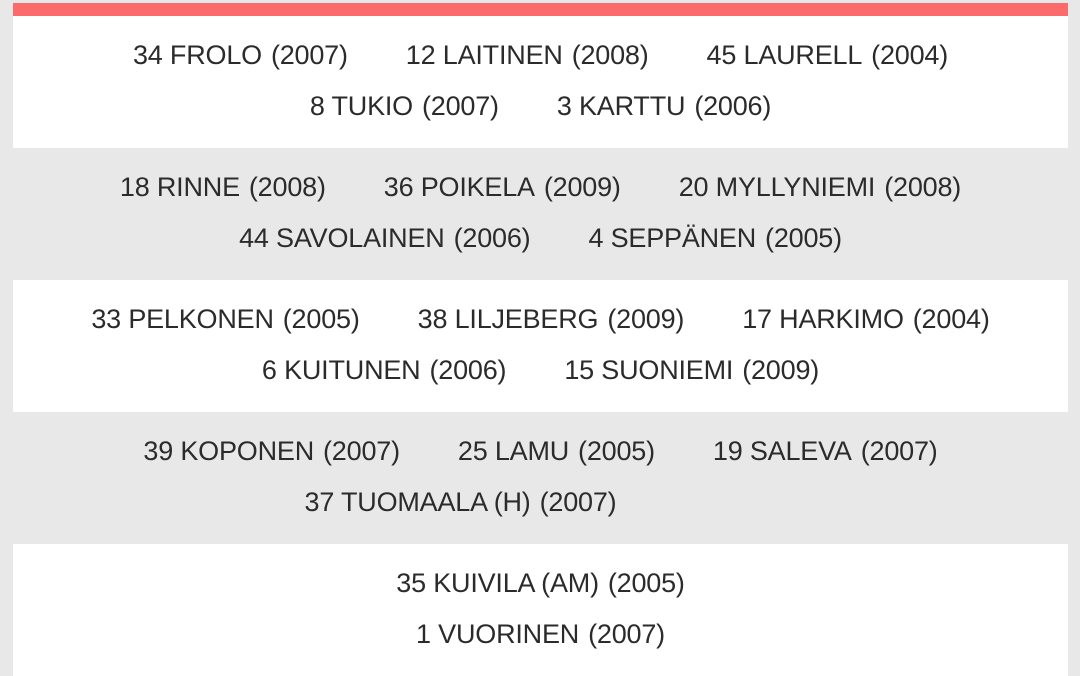 This screenshot has height=676, width=1080. I want to click on player-entry: 35 KUIVILA (AM) (2005), so click(540, 583).